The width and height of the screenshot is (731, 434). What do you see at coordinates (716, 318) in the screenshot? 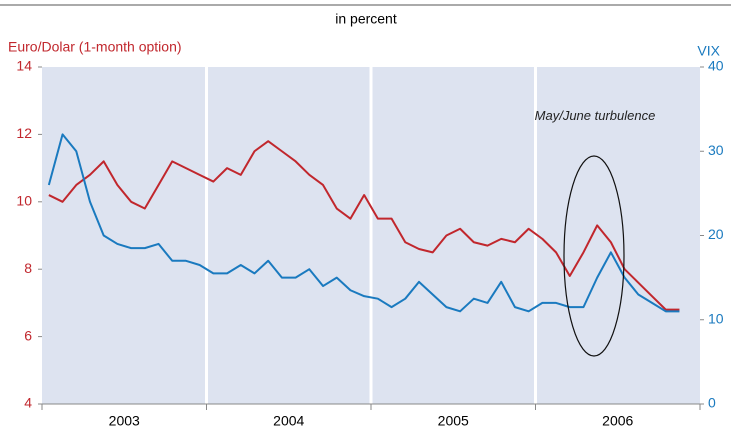
I see `y2-tick-label: 10` at bounding box center [716, 318].